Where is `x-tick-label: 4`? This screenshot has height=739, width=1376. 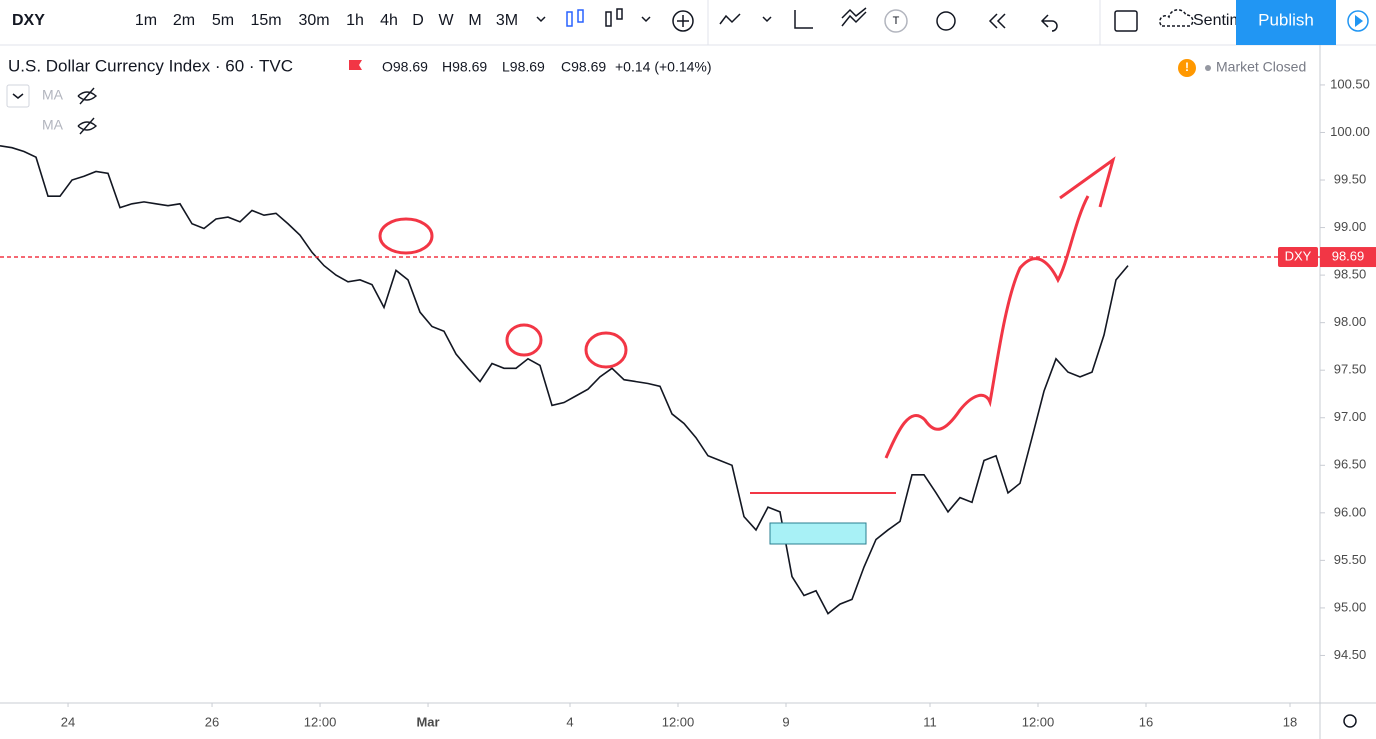 x-tick-label: 4 is located at coordinates (569, 721).